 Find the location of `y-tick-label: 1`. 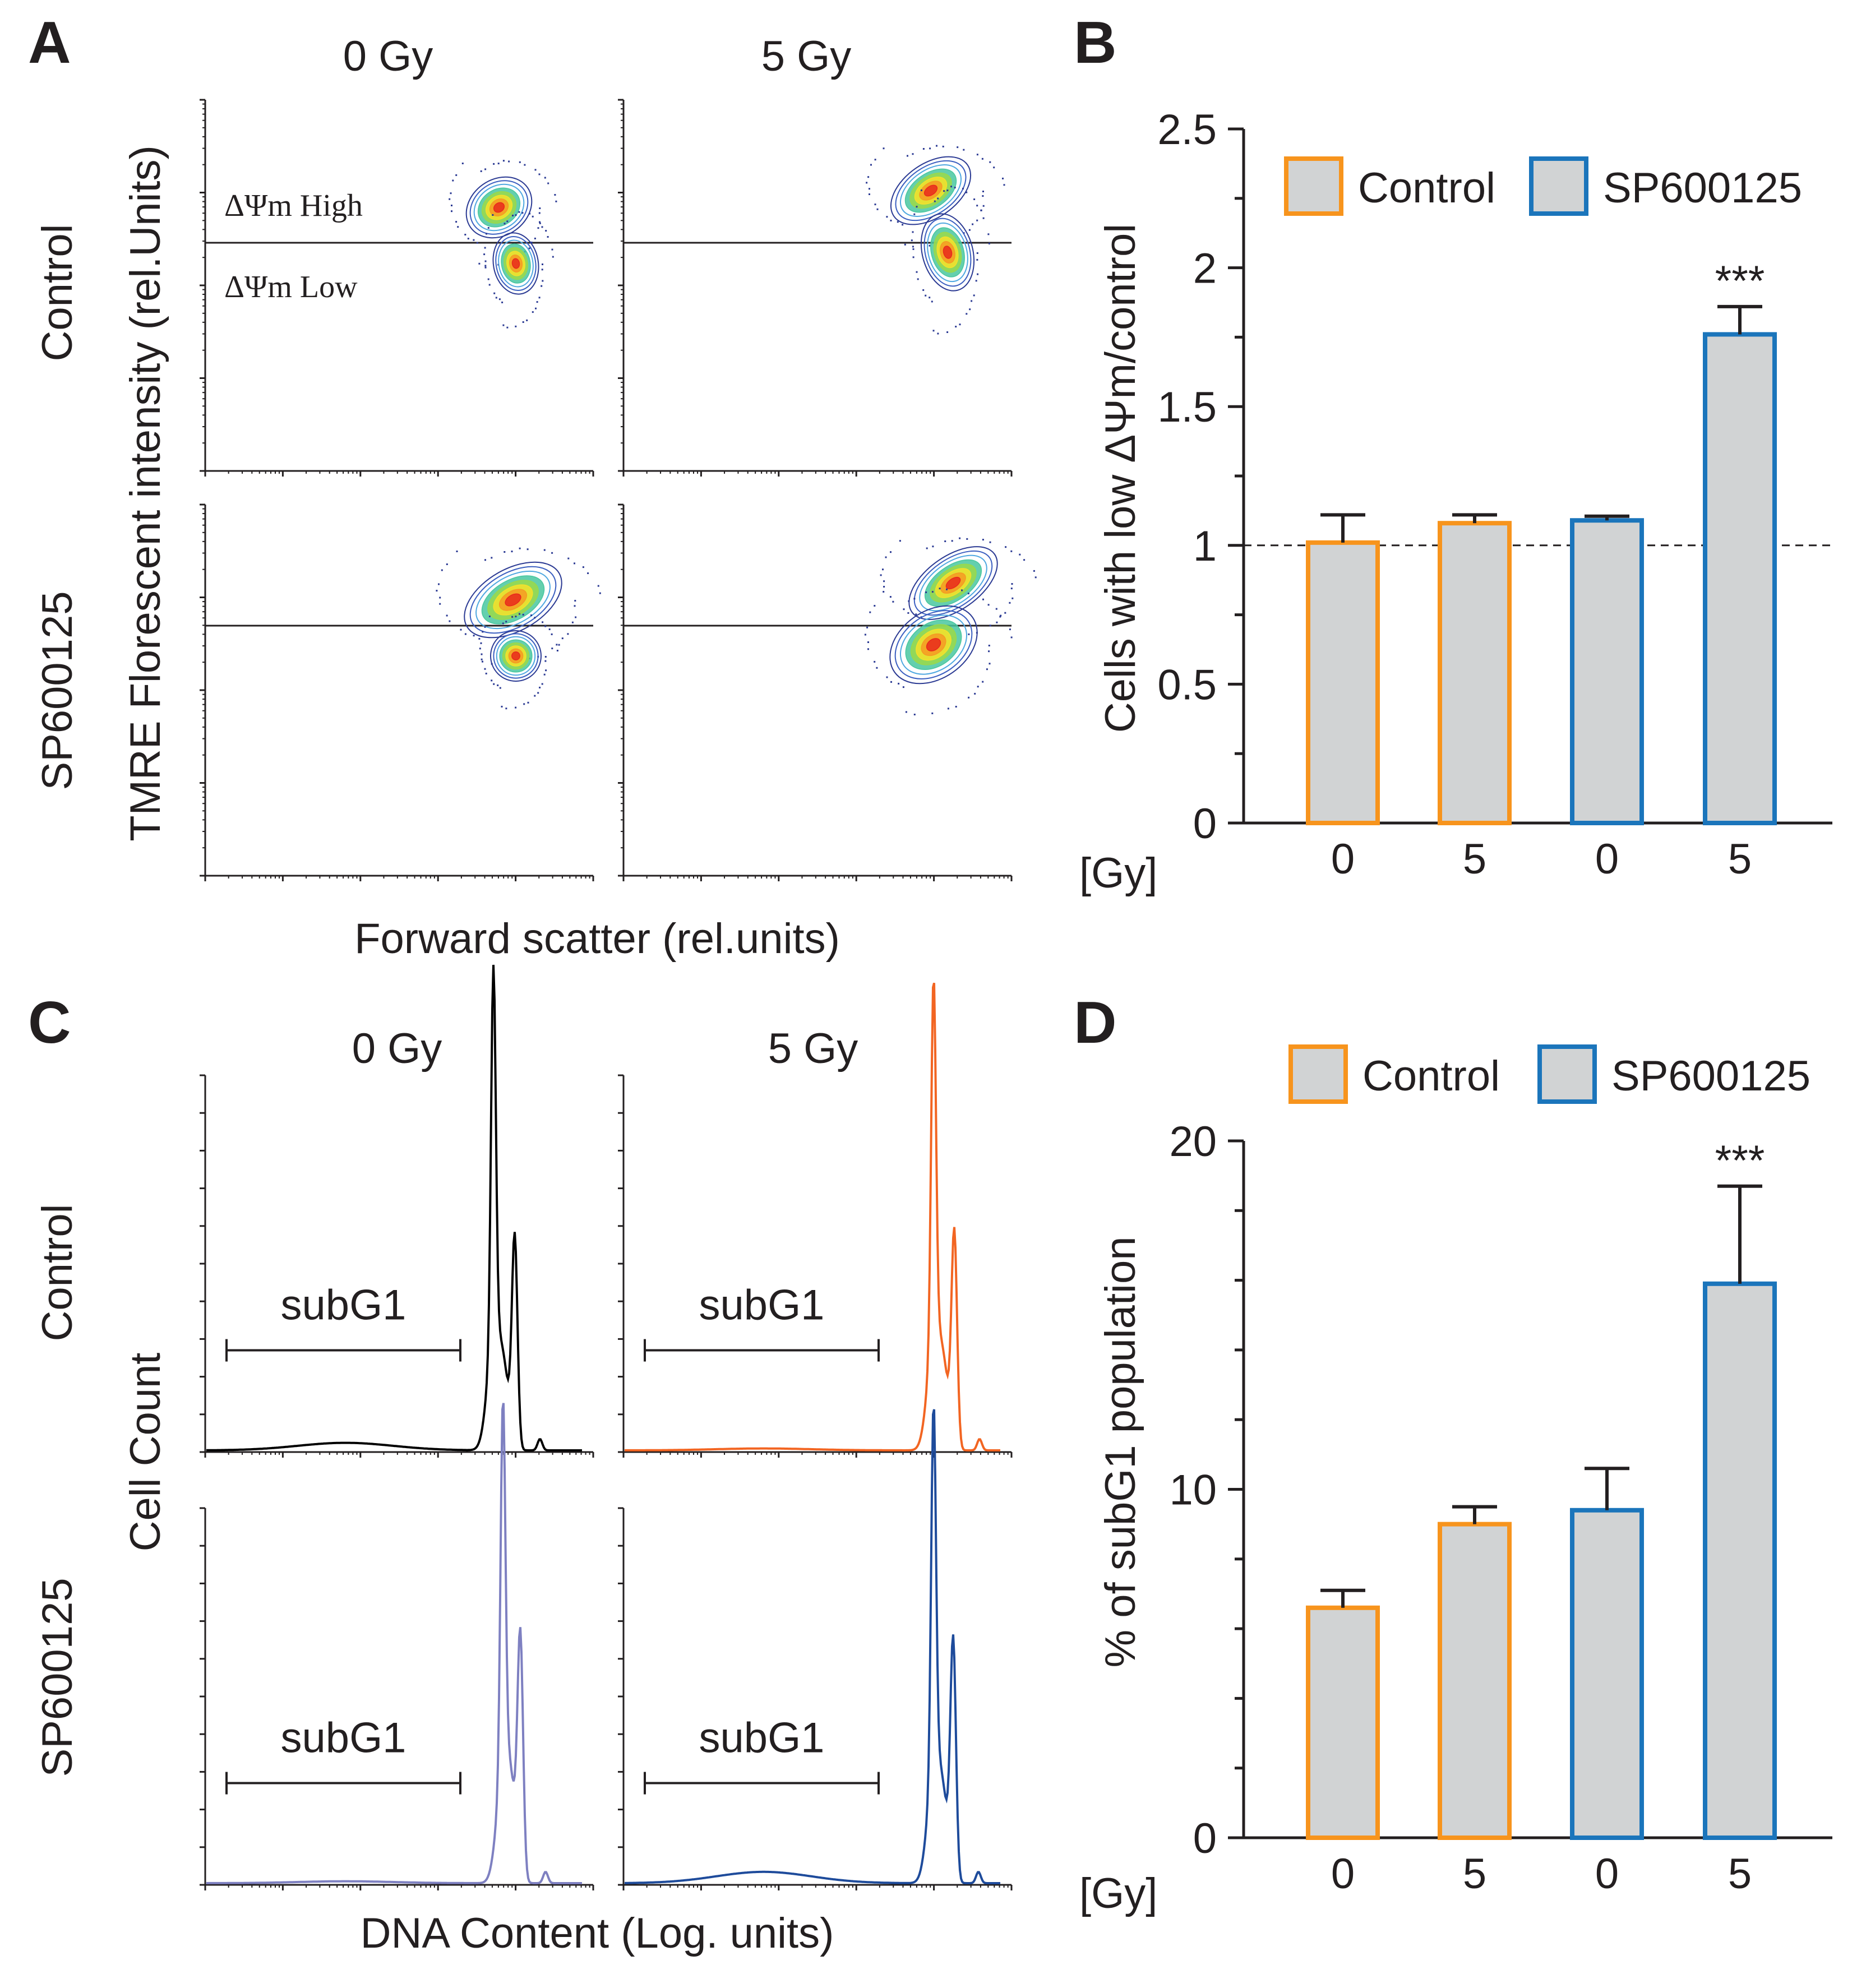

y-tick-label: 1 is located at coordinates (1205, 546).